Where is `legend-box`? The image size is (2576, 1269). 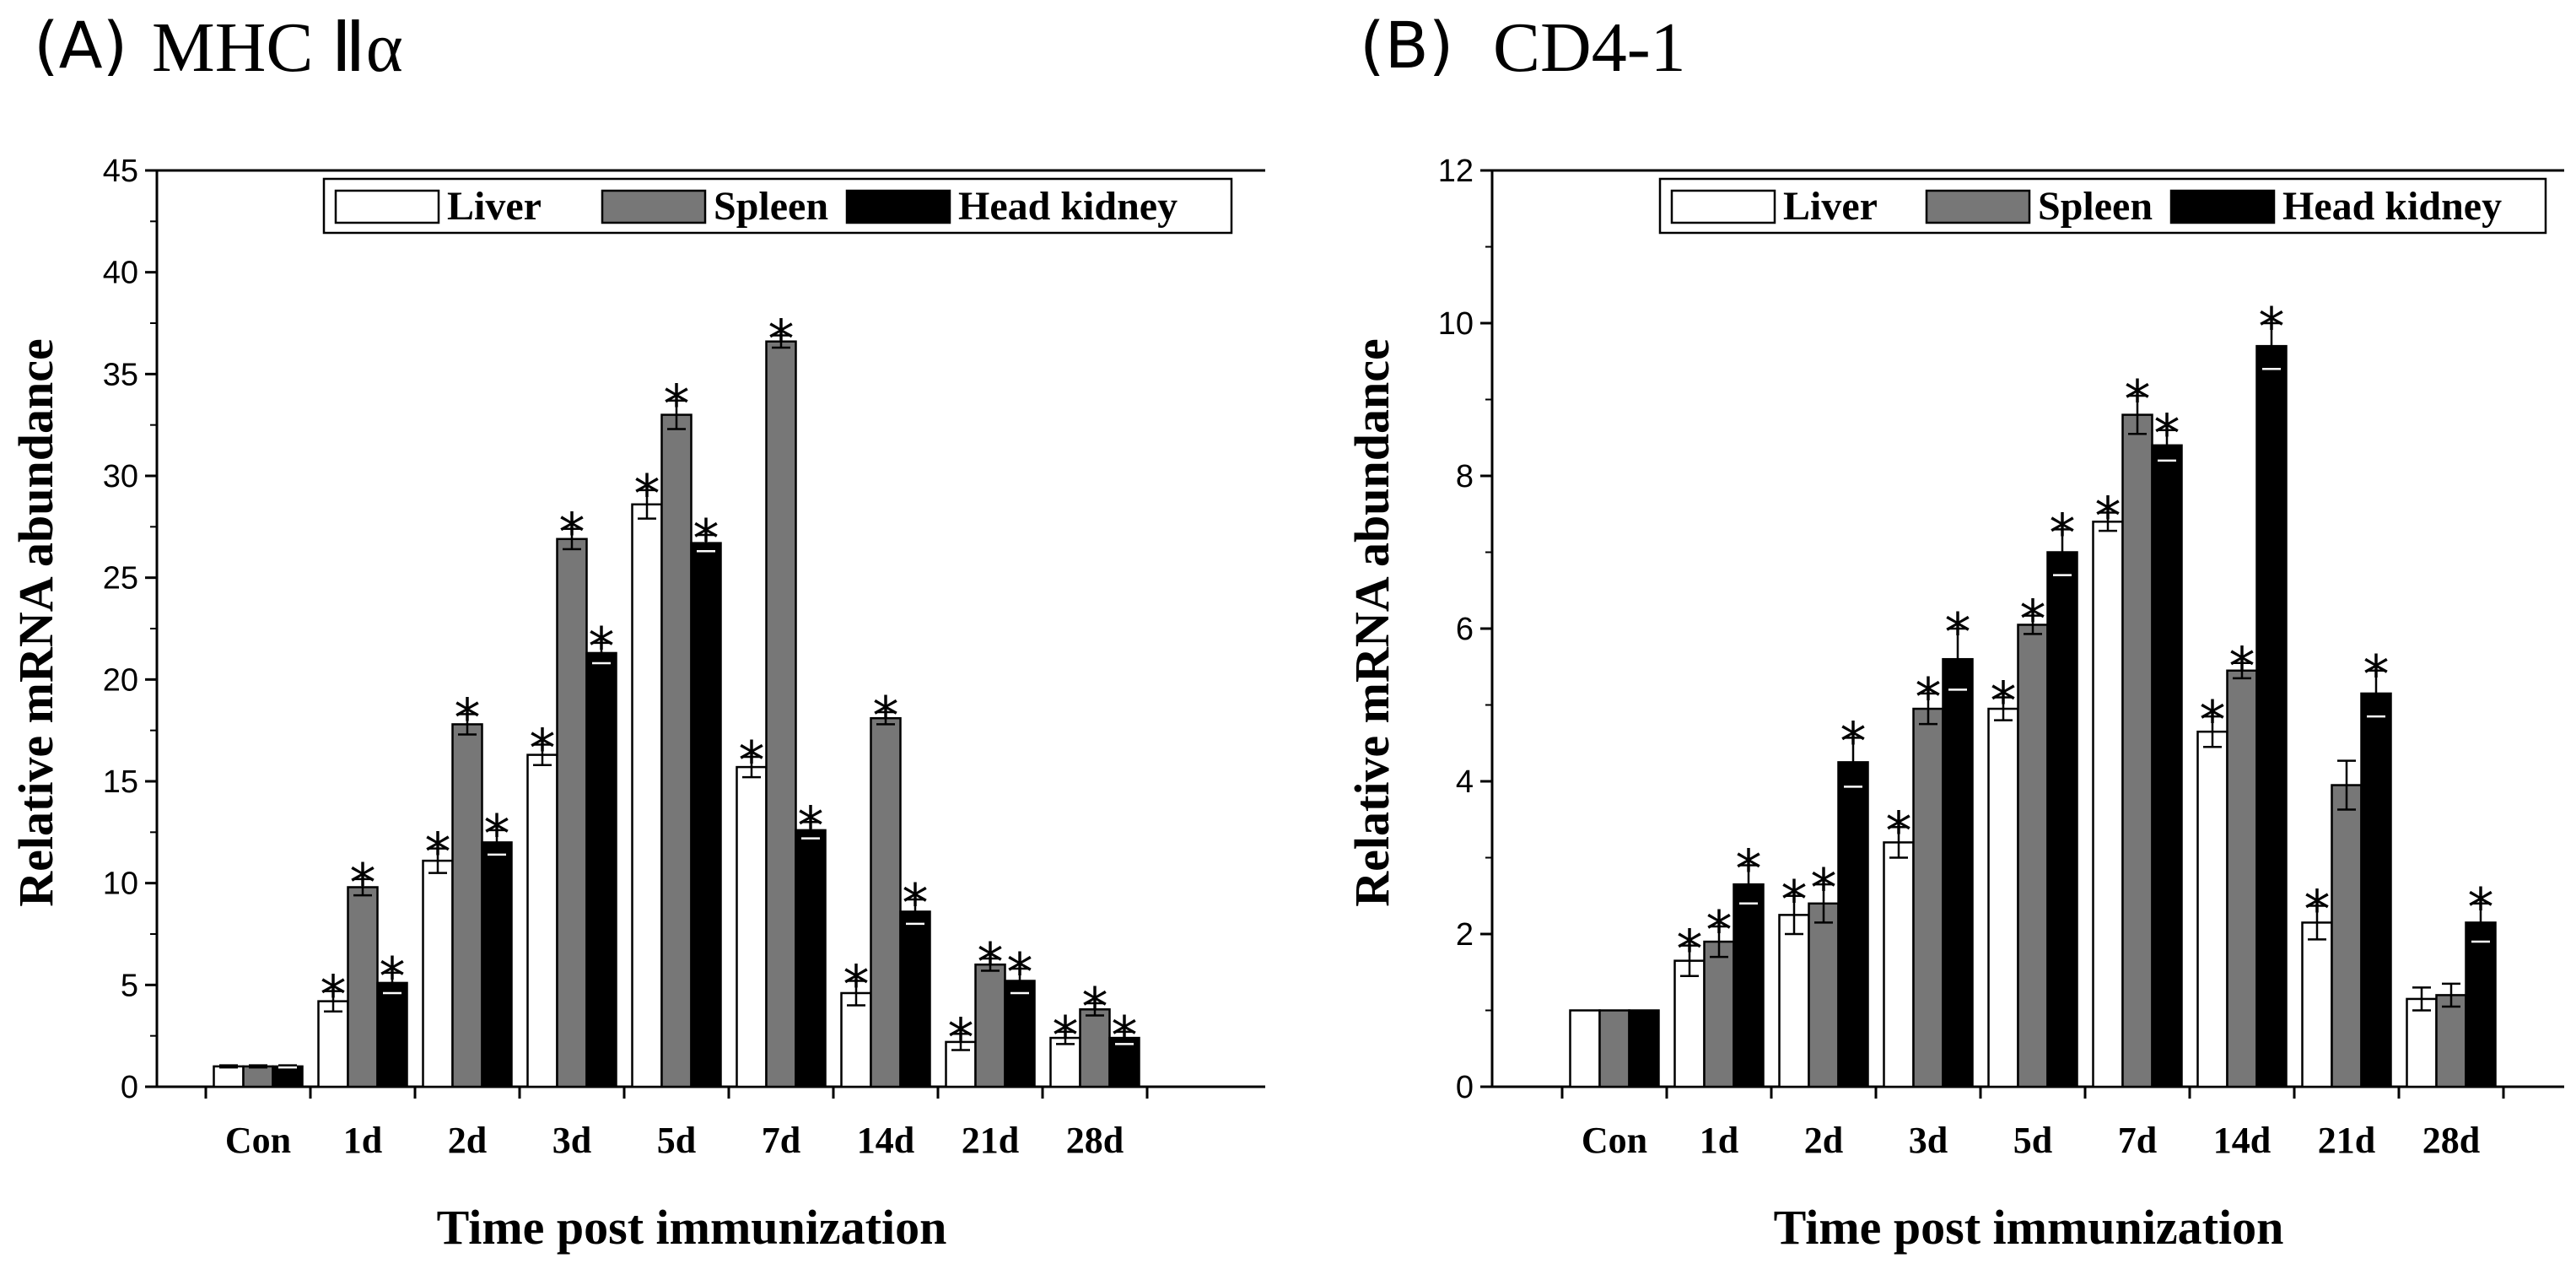 legend-box is located at coordinates (777, 206).